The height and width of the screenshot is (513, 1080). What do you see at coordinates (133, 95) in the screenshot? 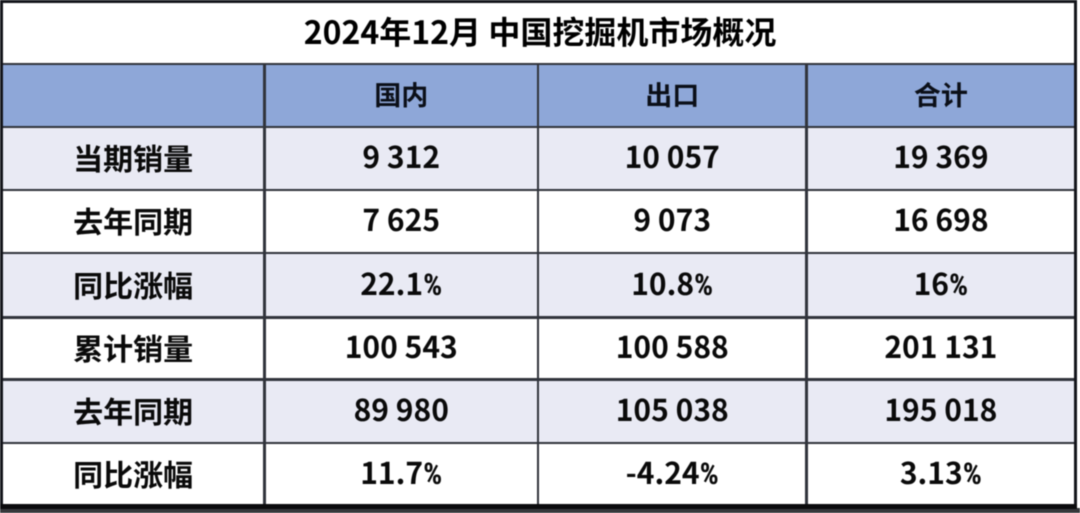
I see `corner-cell` at bounding box center [133, 95].